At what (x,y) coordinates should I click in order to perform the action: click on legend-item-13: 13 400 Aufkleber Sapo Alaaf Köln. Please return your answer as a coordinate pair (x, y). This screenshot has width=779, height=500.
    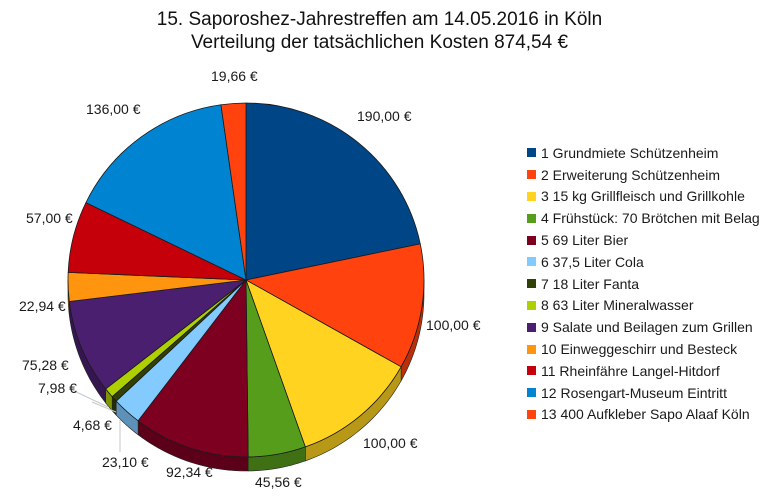
    Looking at the image, I should click on (643, 415).